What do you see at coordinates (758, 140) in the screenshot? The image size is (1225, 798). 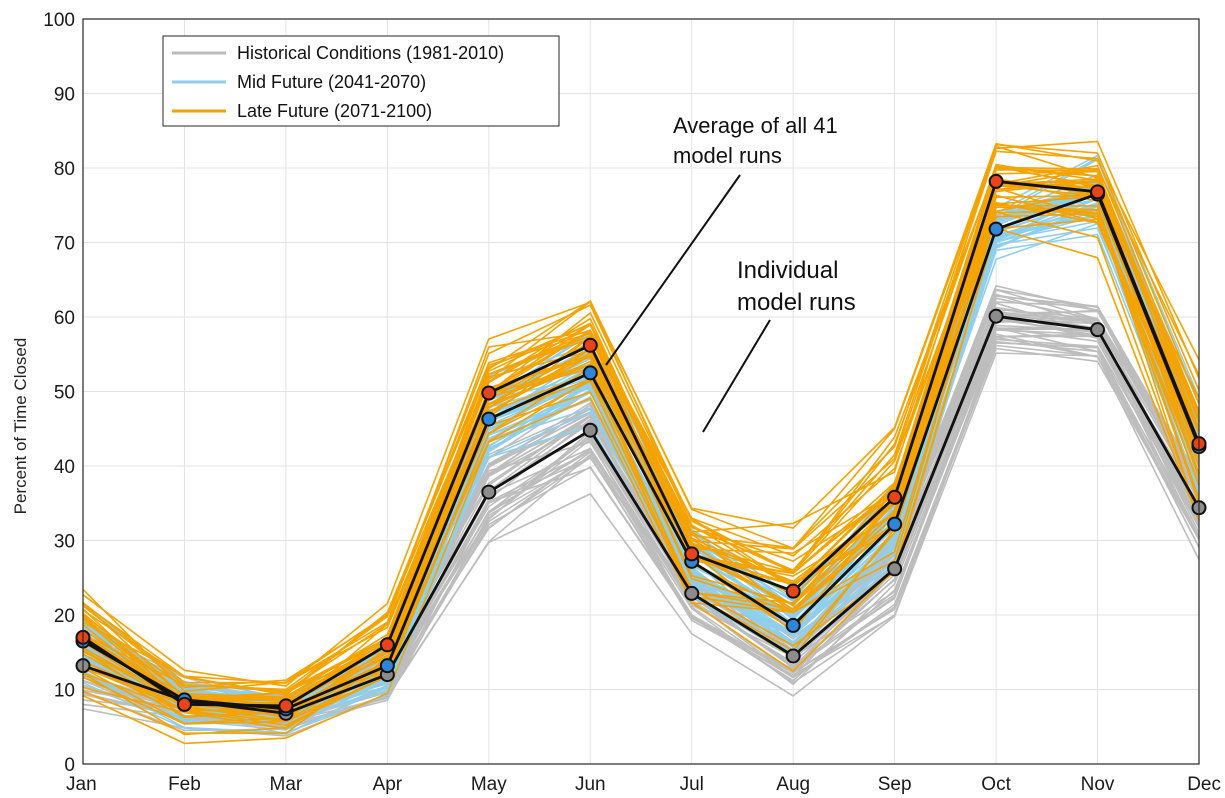 I see `annotation-average: Average of all 41 model runs` at bounding box center [758, 140].